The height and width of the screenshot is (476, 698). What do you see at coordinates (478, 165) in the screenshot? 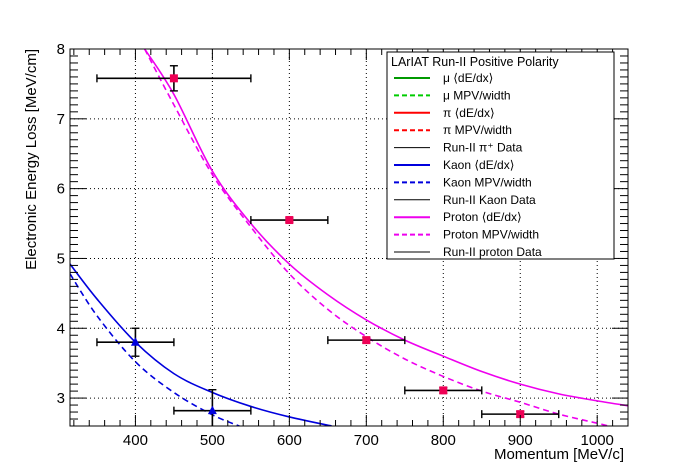
I see `legend-label: Kaon ⟨dE/dx⟩` at bounding box center [478, 165].